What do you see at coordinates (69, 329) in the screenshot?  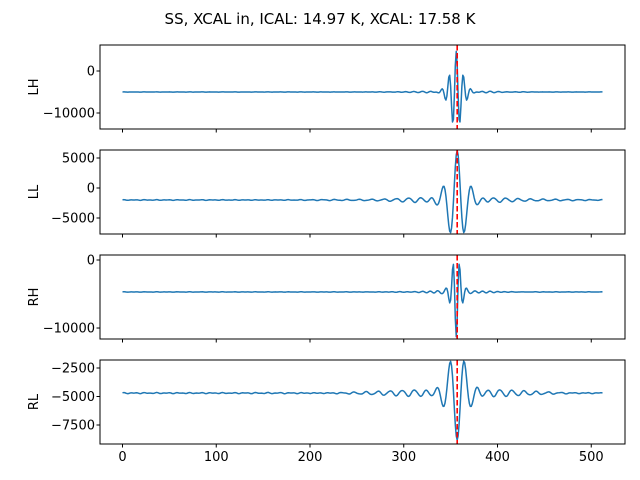 I see `y-tick-label-rh-1: −10000` at bounding box center [69, 329].